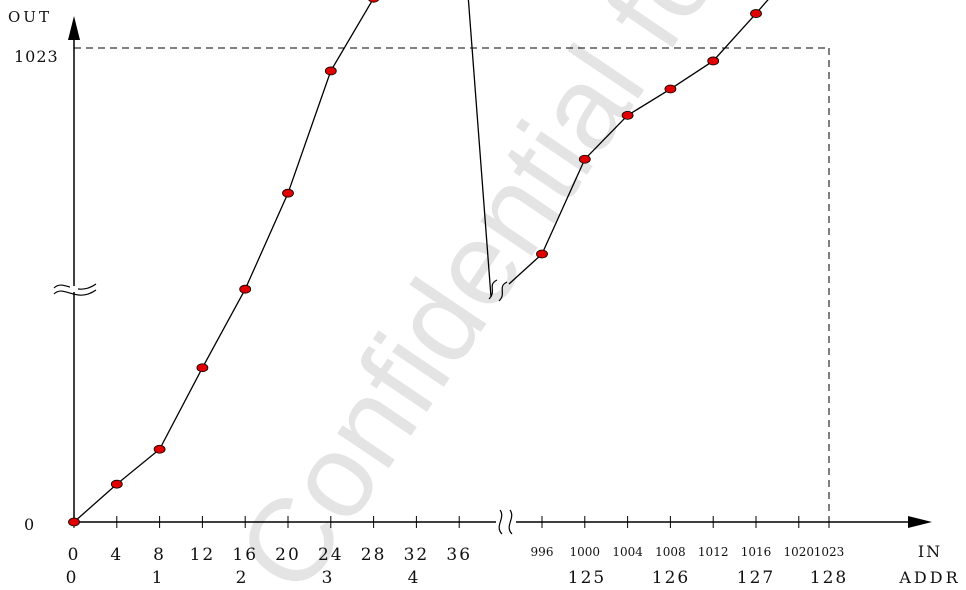 This screenshot has width=966, height=590. I want to click on x-tick-label-addr: 127, so click(756, 578).